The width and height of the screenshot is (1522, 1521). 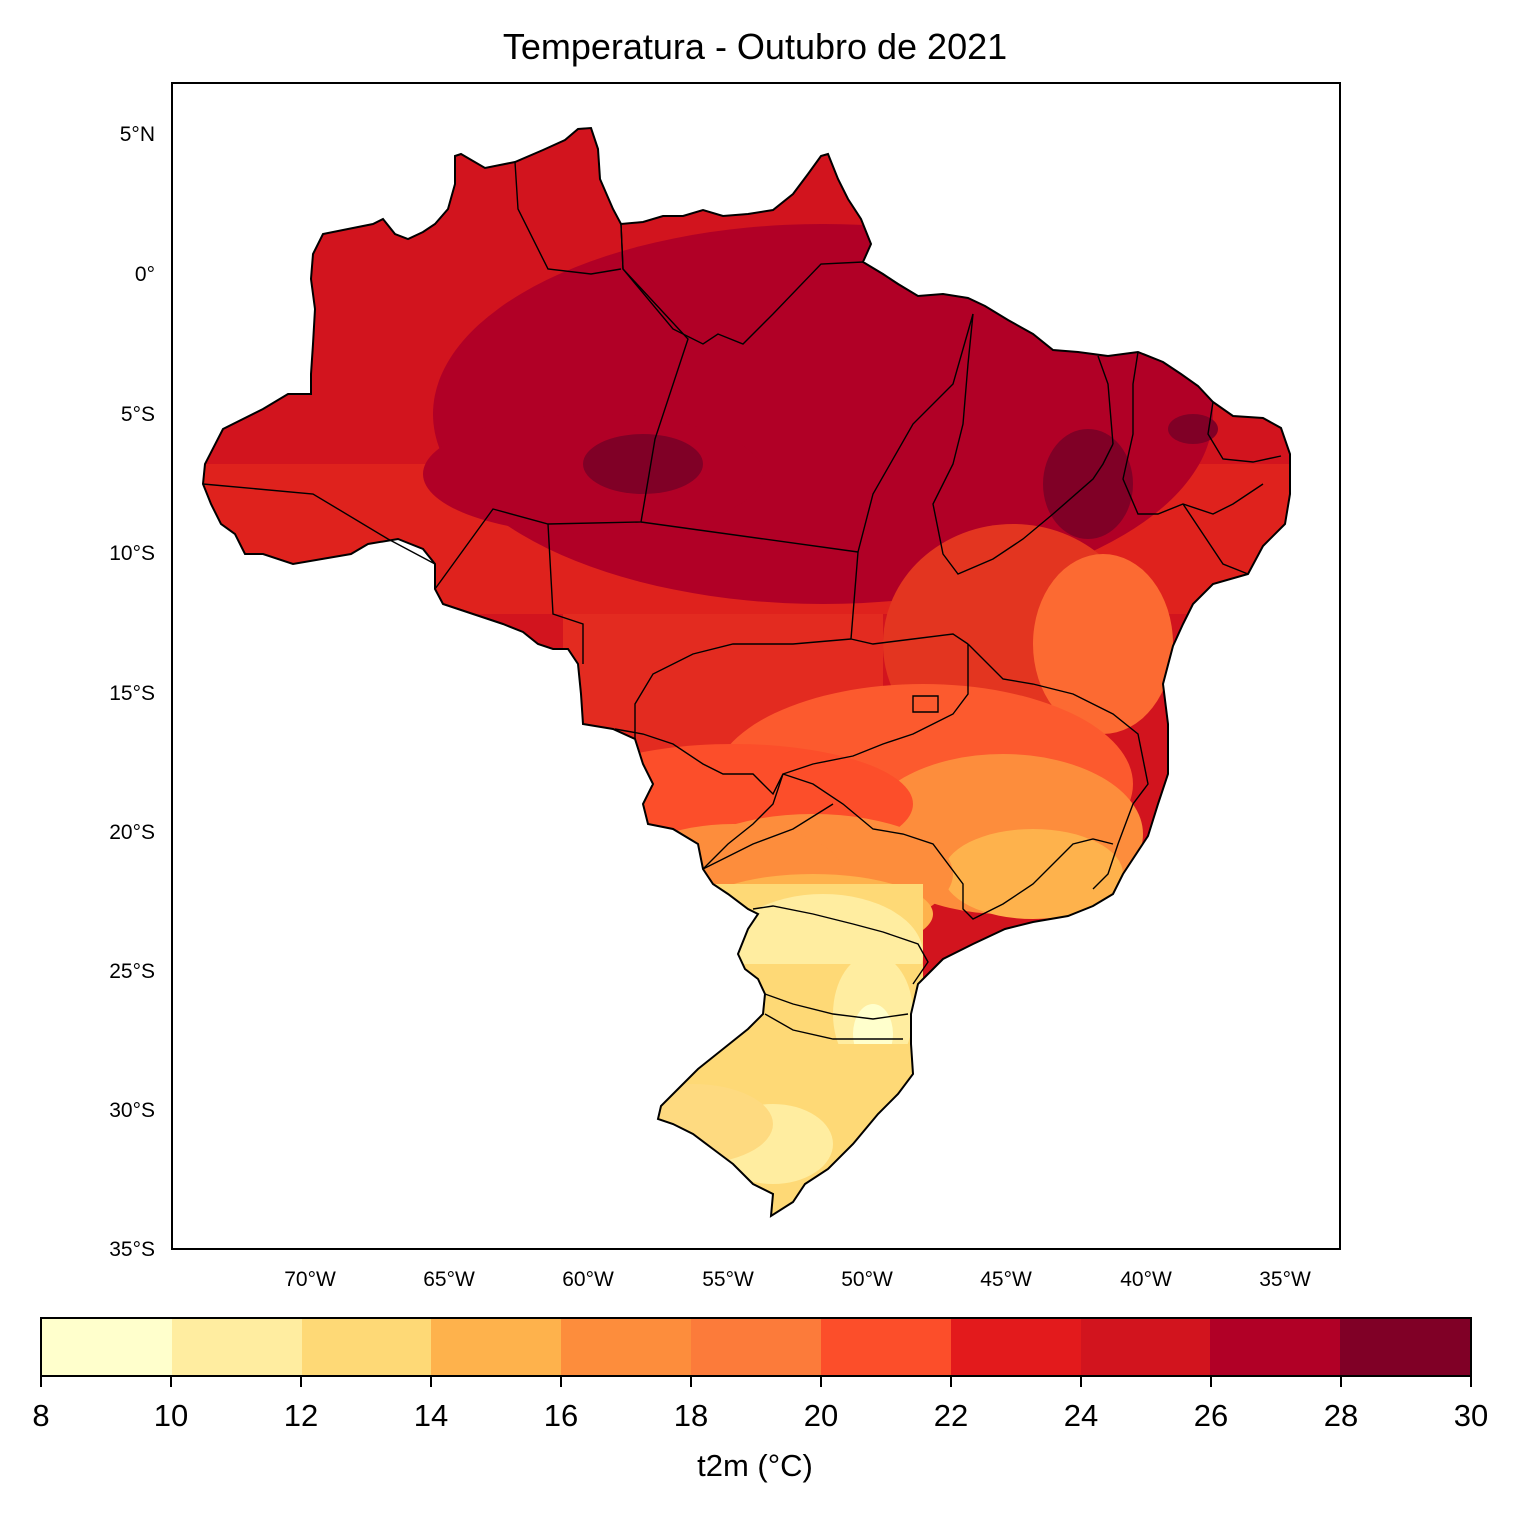 What do you see at coordinates (728, 1279) in the screenshot?
I see `lon-label-55w: 55°W` at bounding box center [728, 1279].